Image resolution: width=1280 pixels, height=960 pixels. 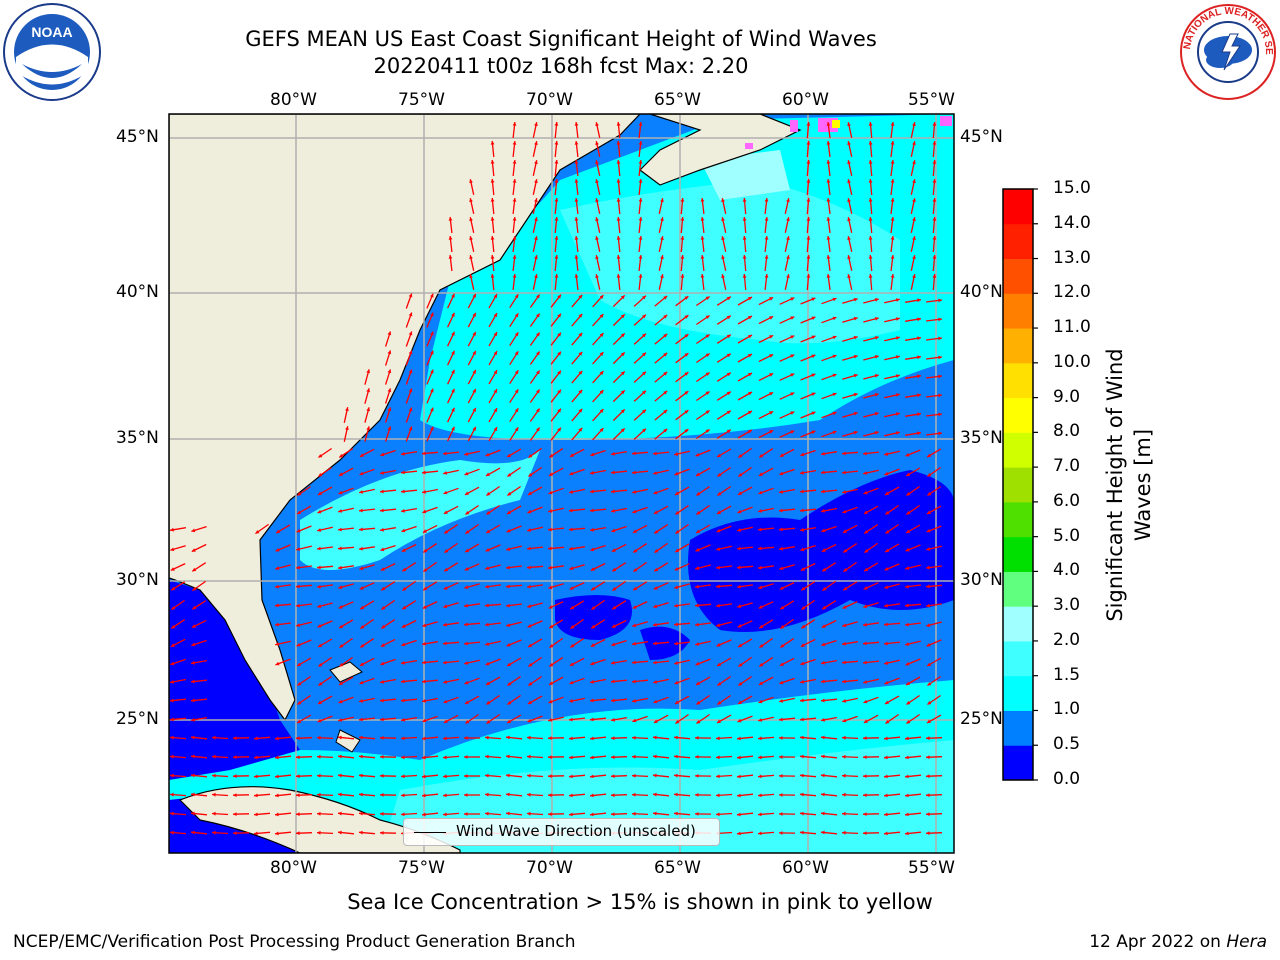 I want to click on lon-label-bottom: 75°W, so click(x=421, y=868).